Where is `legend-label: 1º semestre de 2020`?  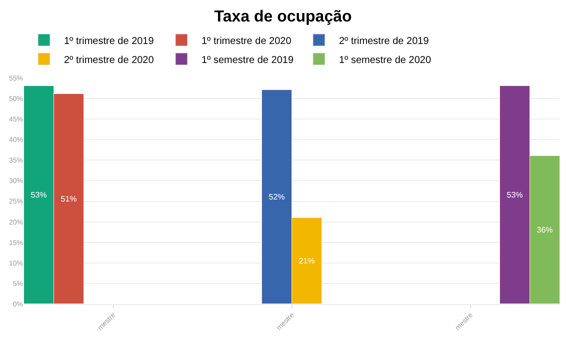
legend-label: 1º semestre de 2020 is located at coordinates (385, 60).